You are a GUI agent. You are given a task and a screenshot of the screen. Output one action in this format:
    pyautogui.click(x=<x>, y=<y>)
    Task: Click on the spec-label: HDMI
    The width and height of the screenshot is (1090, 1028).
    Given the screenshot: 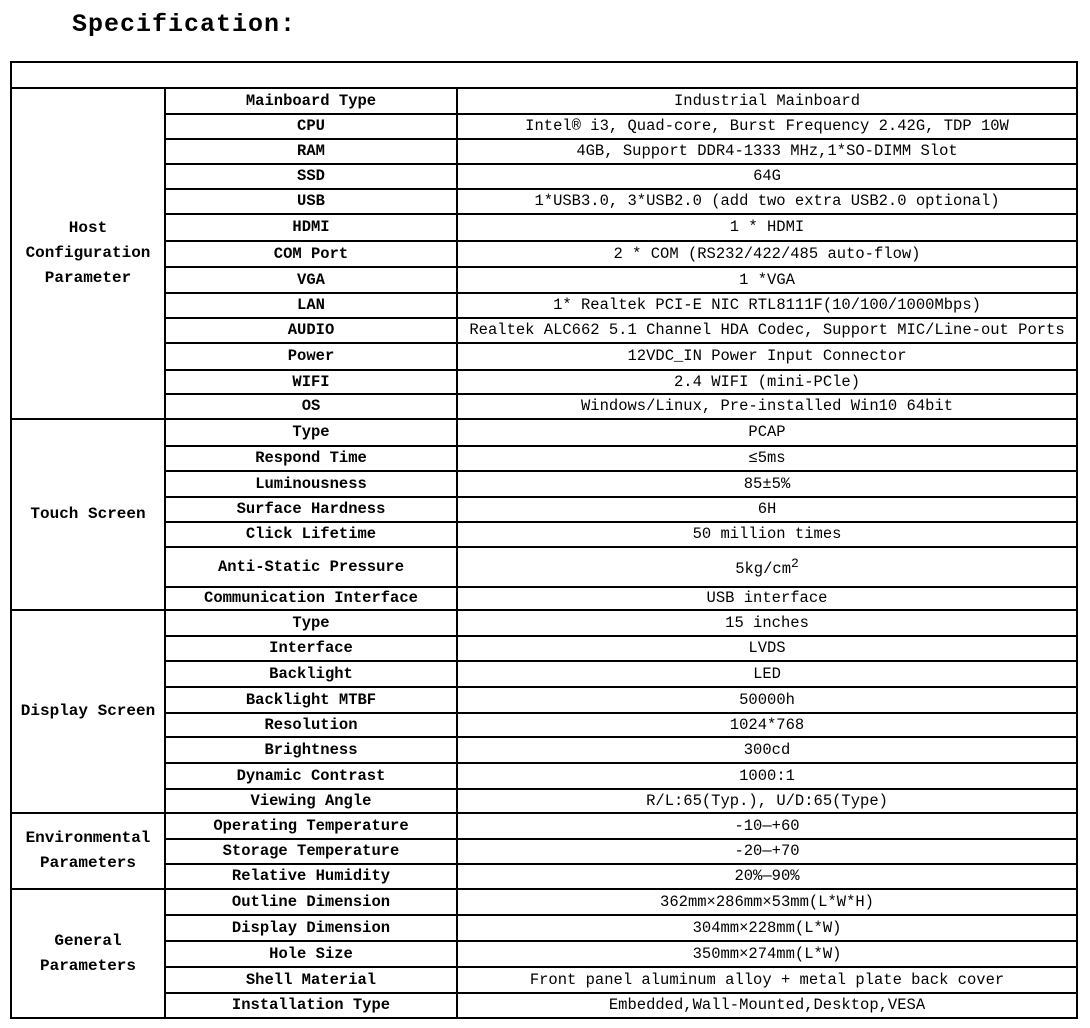 What is the action you would take?
    pyautogui.click(x=311, y=227)
    